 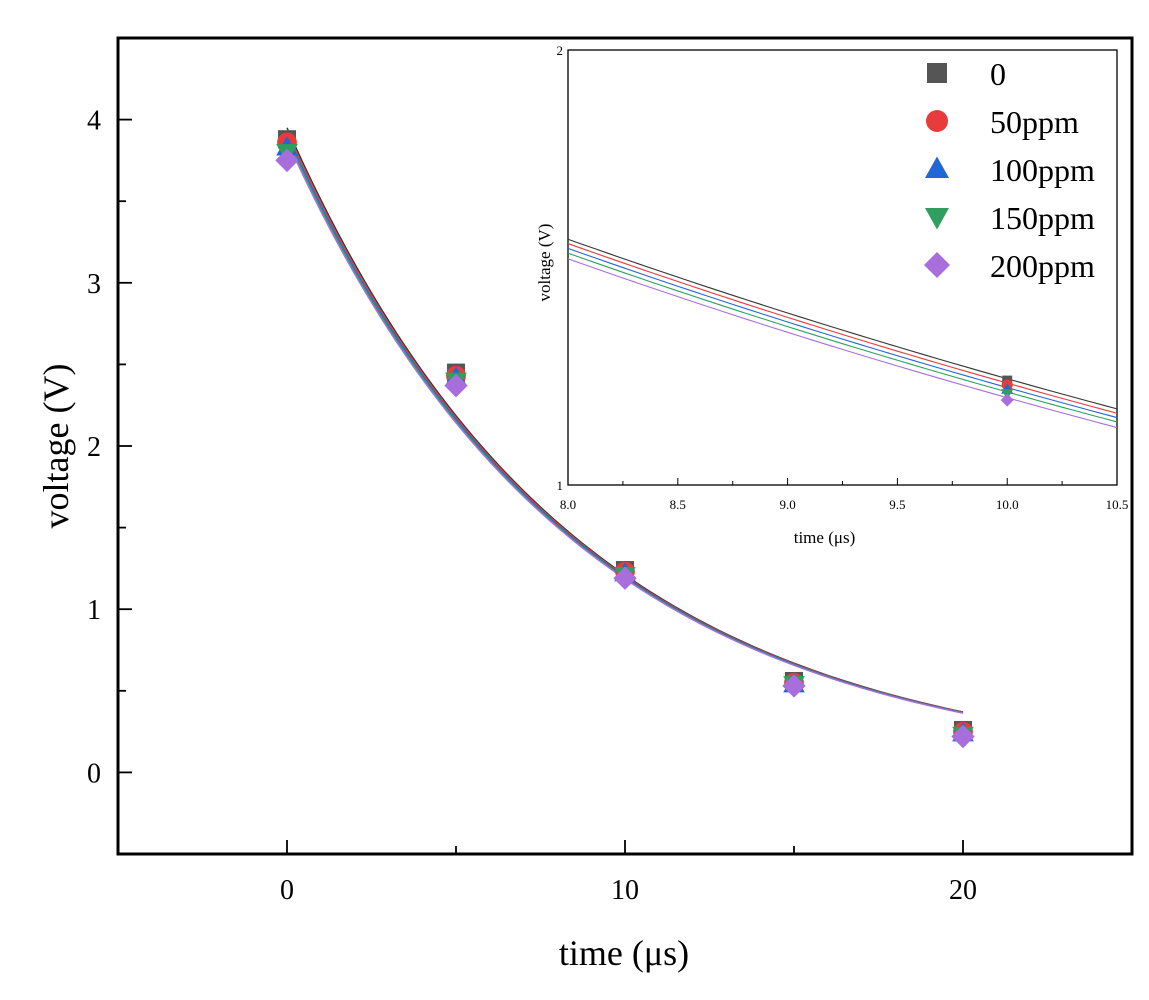 What do you see at coordinates (678, 504) in the screenshot?
I see `inset-x-tick-label: 8.5` at bounding box center [678, 504].